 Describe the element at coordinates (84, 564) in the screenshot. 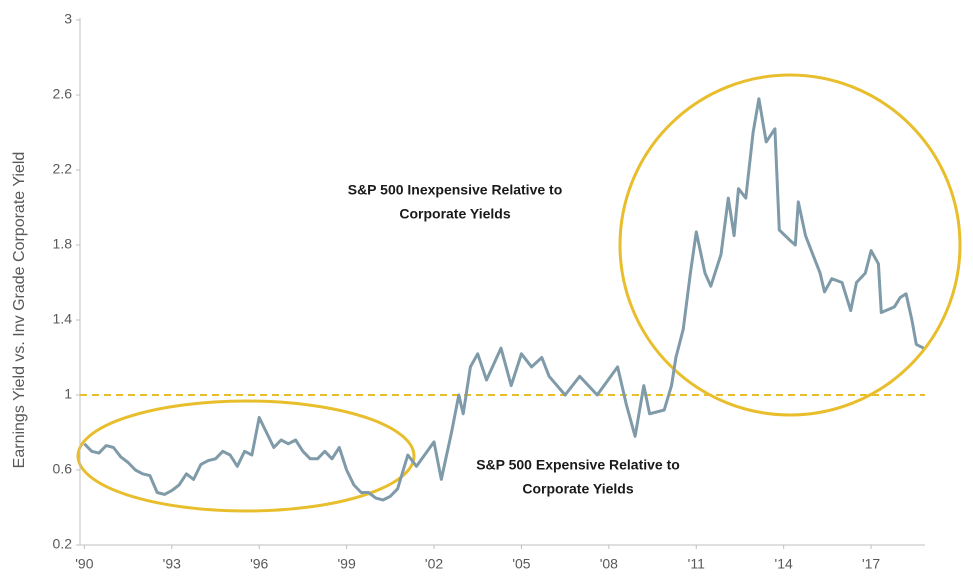

I see `x-tick-label: '90` at that location.